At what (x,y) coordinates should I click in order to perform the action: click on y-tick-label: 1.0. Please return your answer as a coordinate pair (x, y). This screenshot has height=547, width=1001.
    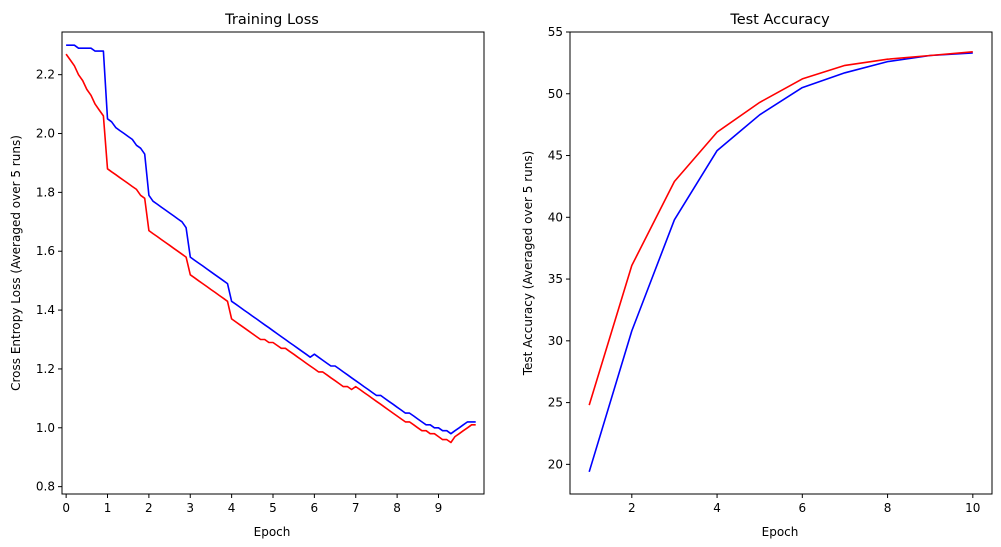
    Looking at the image, I should click on (45, 428).